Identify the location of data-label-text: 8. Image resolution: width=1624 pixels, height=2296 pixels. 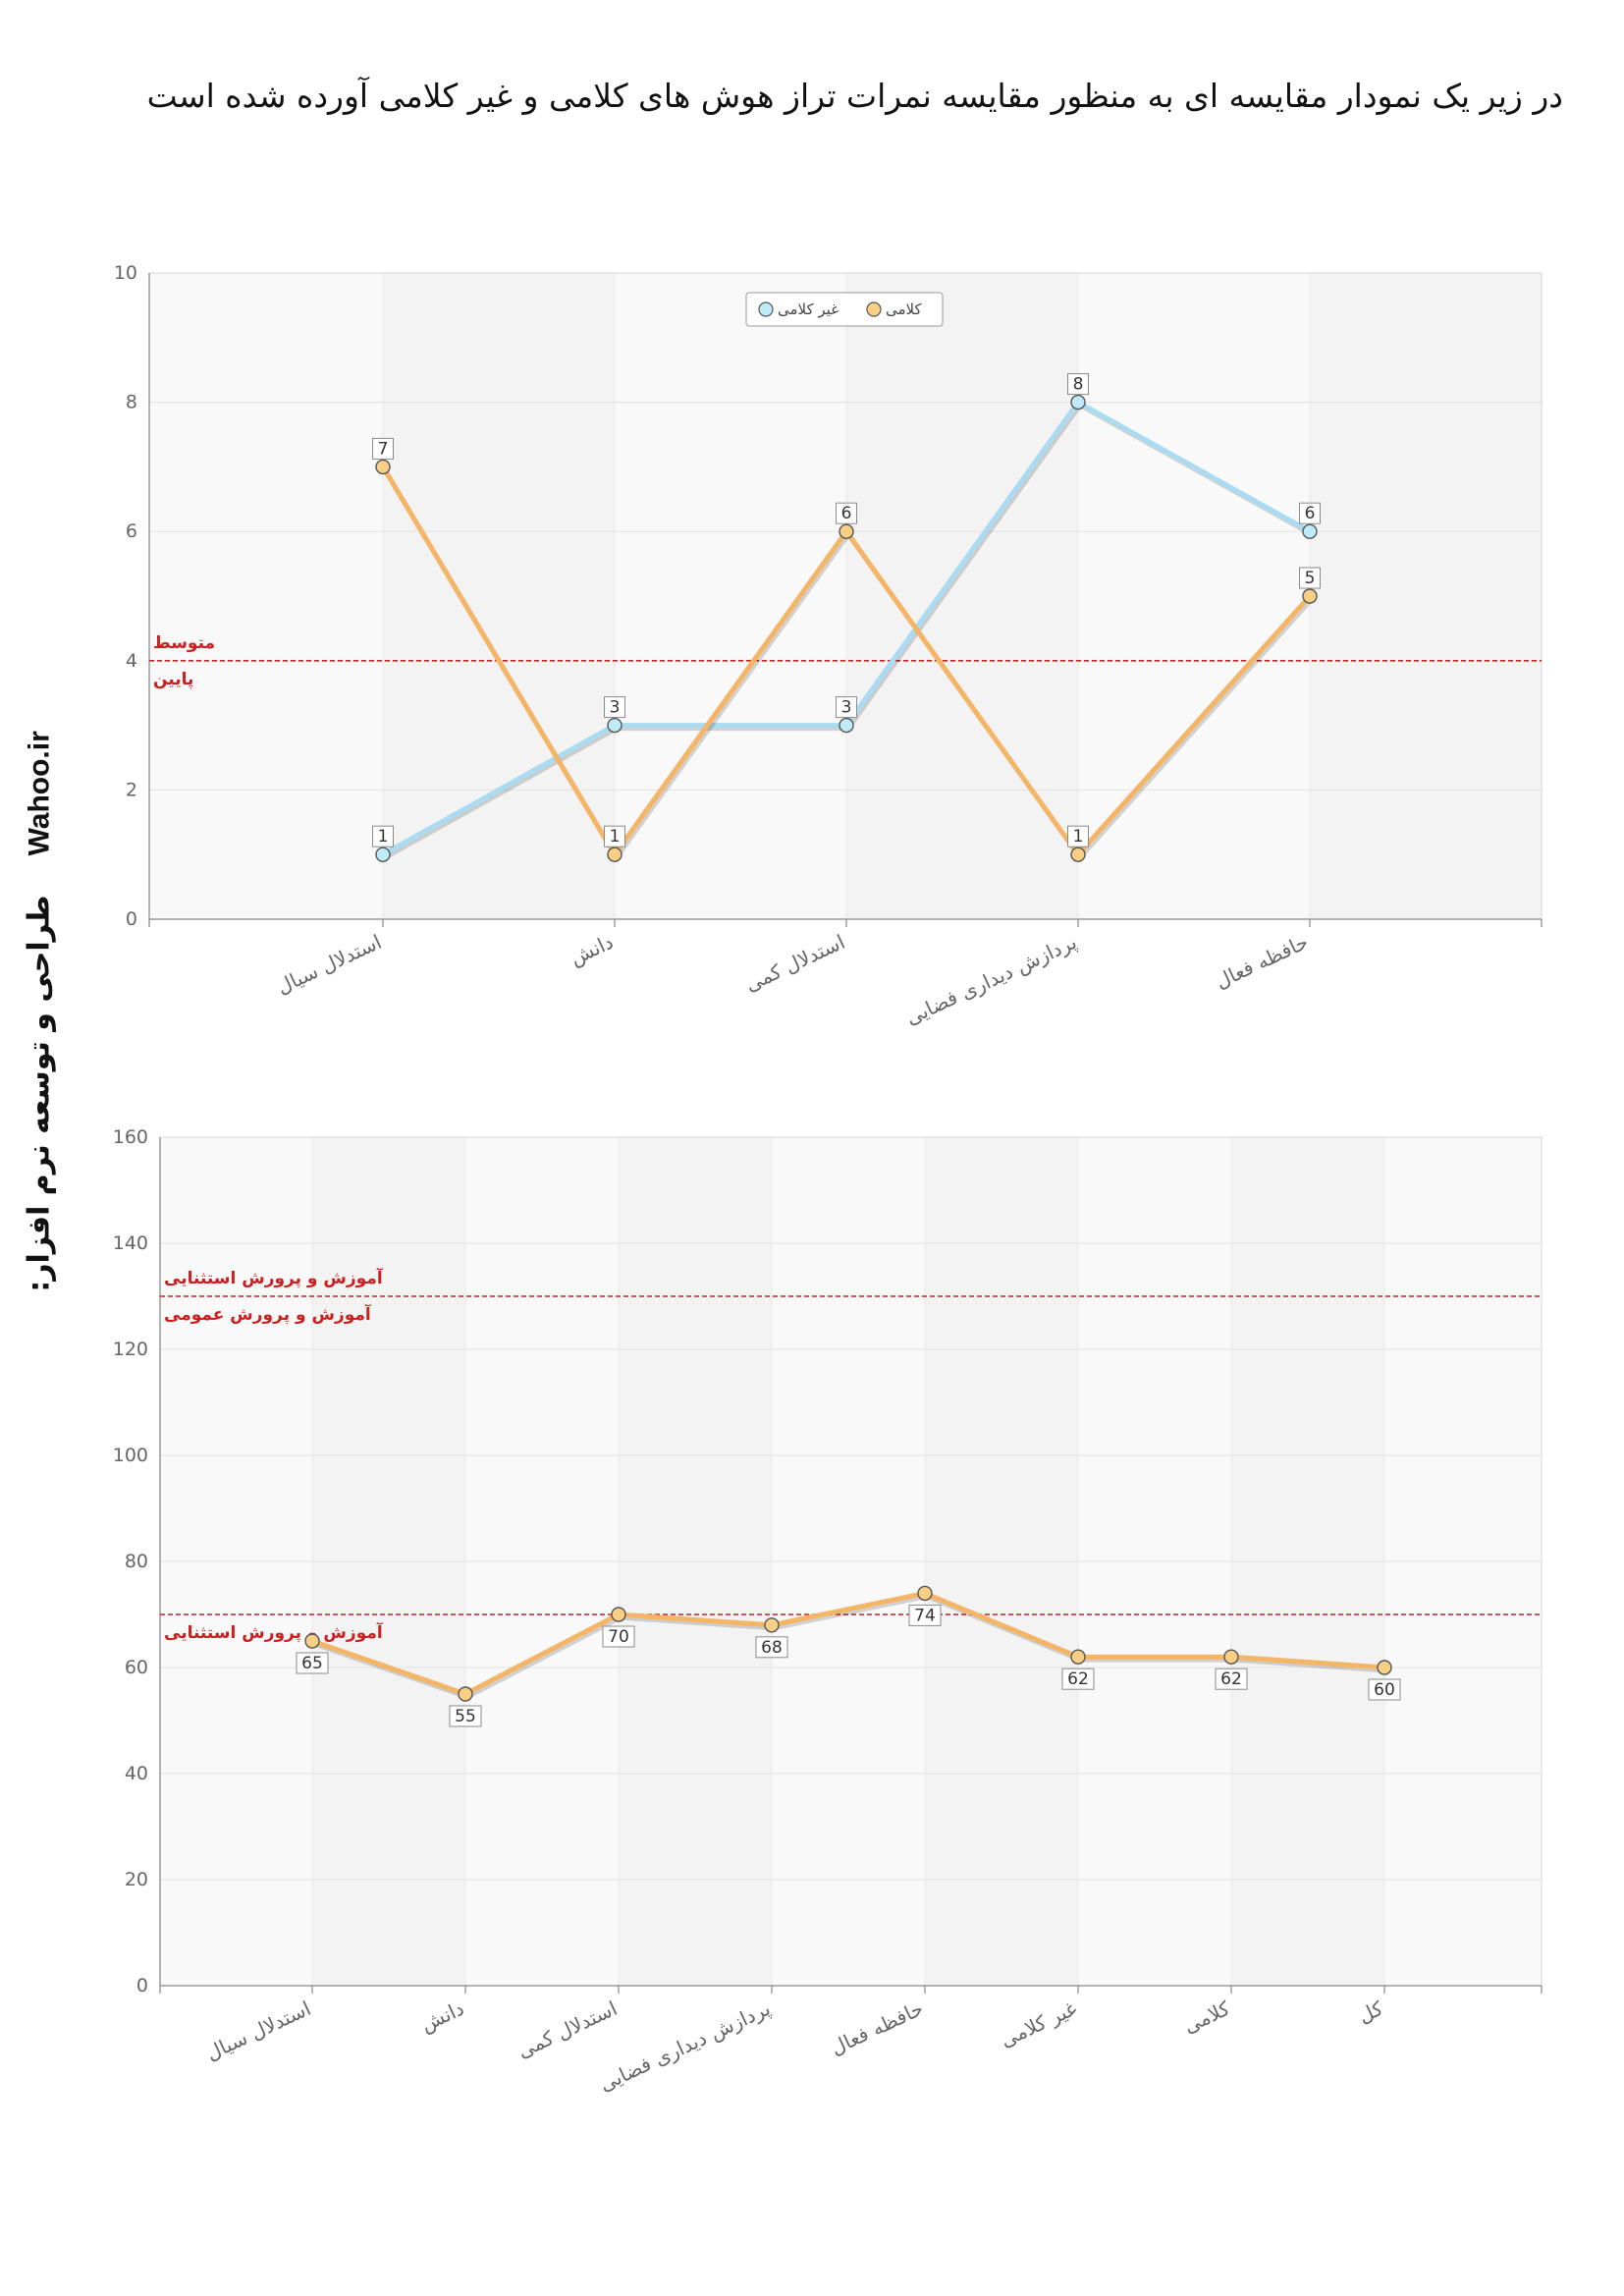
(1078, 385).